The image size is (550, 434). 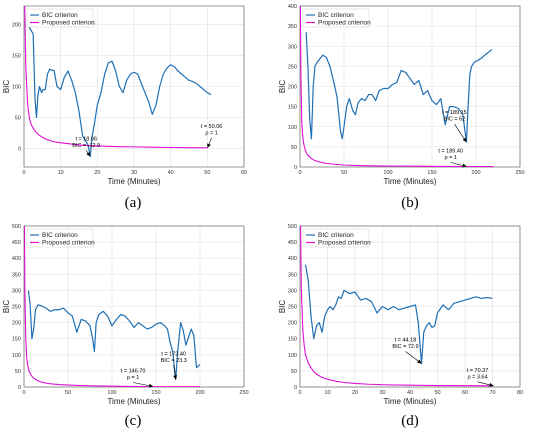 I want to click on x-tick-label: 70, so click(x=492, y=393).